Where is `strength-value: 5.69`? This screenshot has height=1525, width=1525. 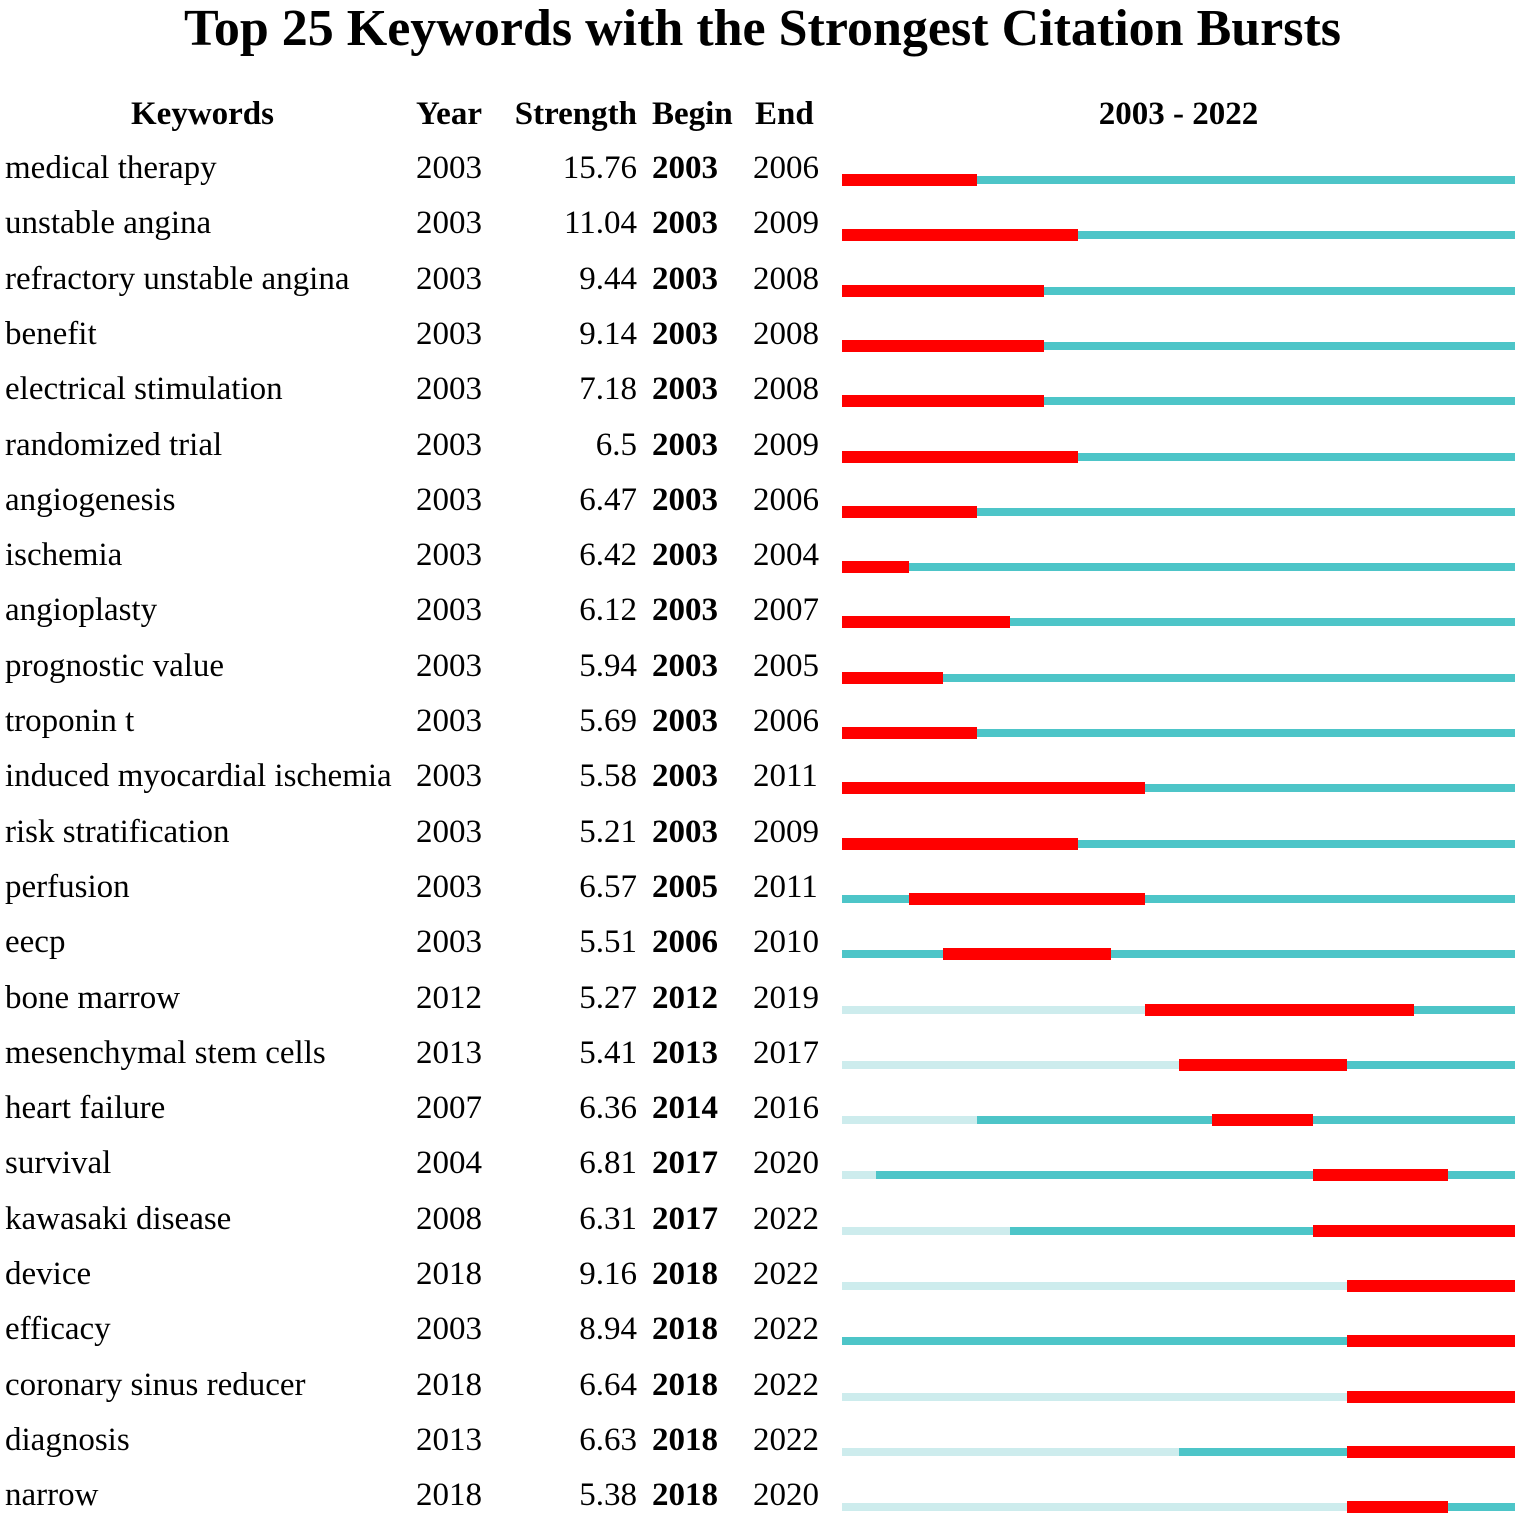
strength-value: 5.69 is located at coordinates (608, 721).